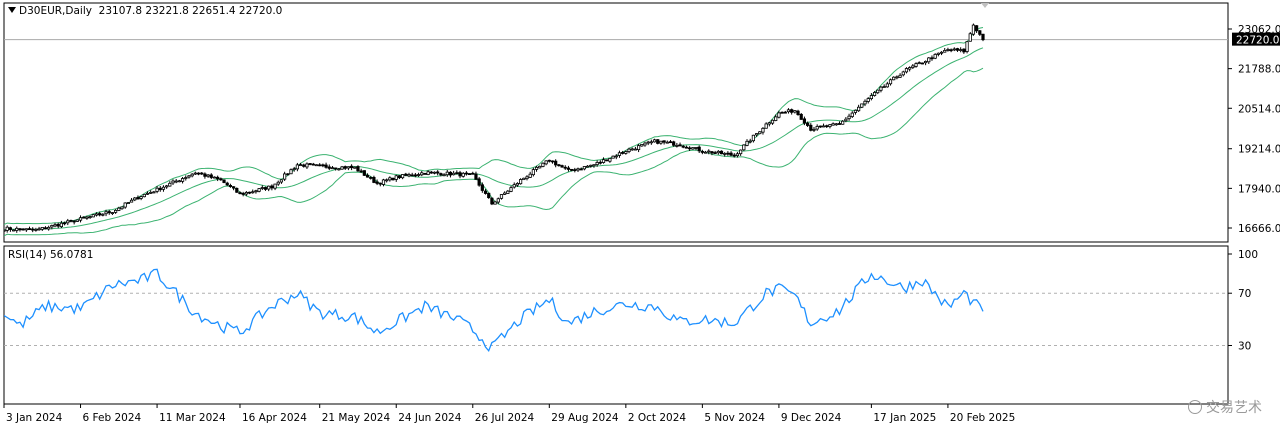 This screenshot has width=1280, height=431. What do you see at coordinates (1259, 189) in the screenshot?
I see `price-tick-label: 17940.0` at bounding box center [1259, 189].